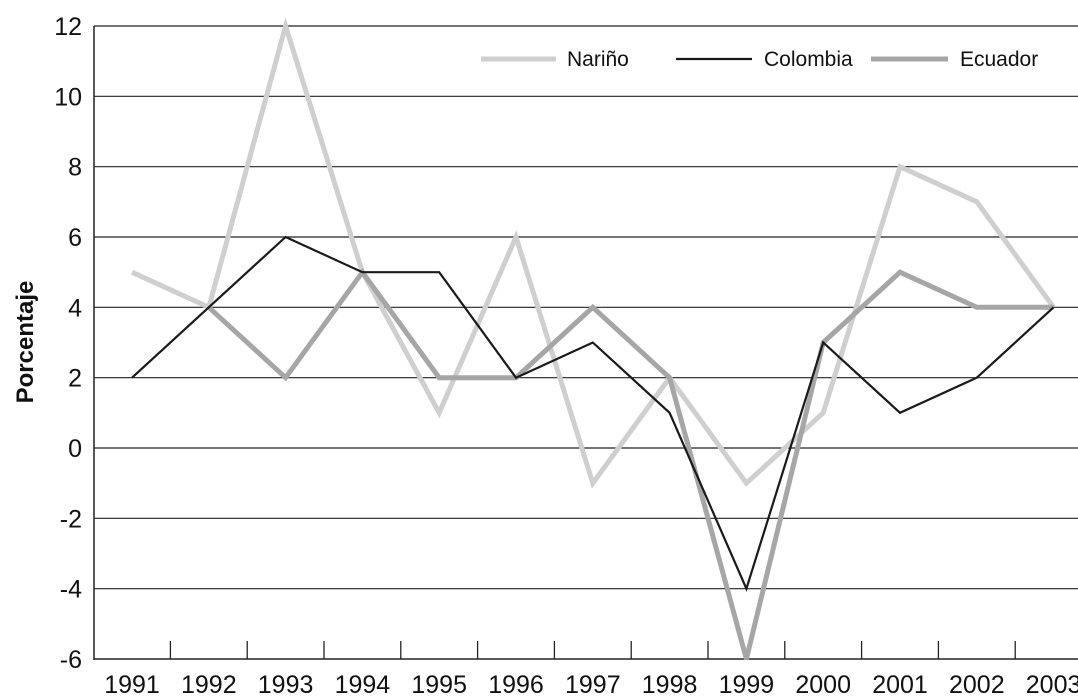  What do you see at coordinates (439, 684) in the screenshot?
I see `x-tick-label: 1995` at bounding box center [439, 684].